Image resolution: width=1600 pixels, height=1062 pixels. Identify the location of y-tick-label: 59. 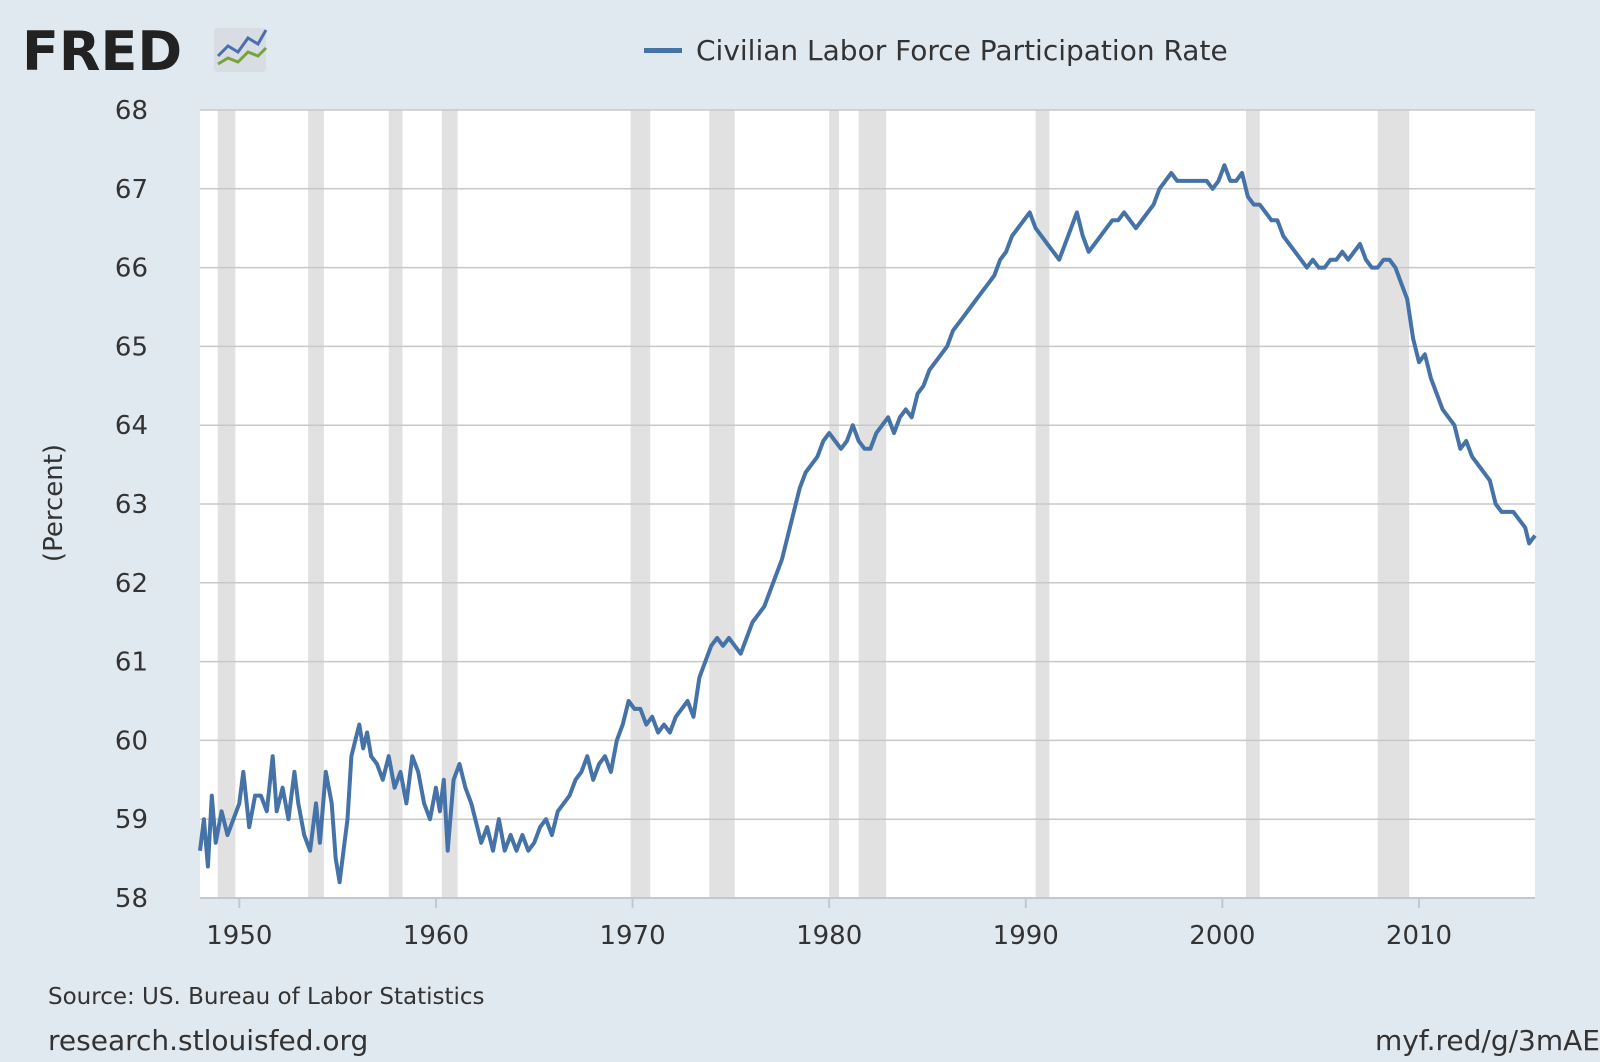
(131, 820).